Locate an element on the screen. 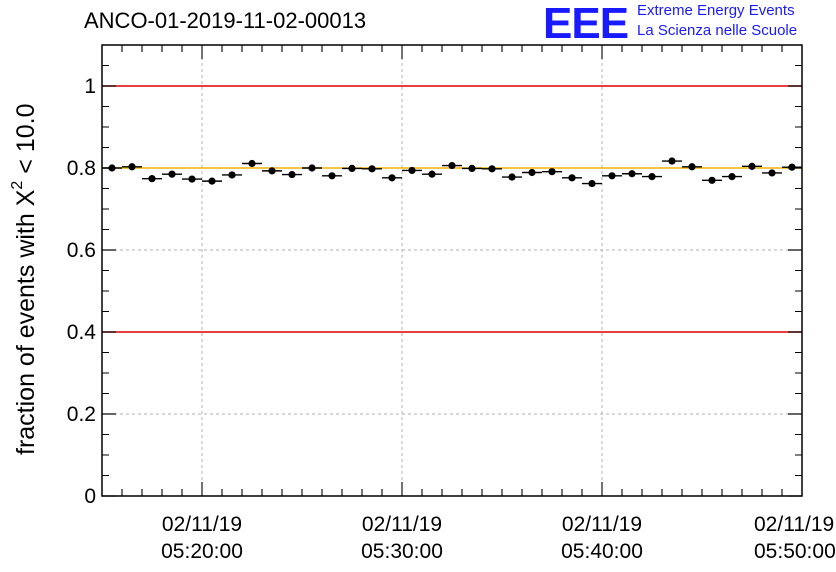 This screenshot has height=572, width=836. y-tick-label: 0.4 is located at coordinates (82, 332).